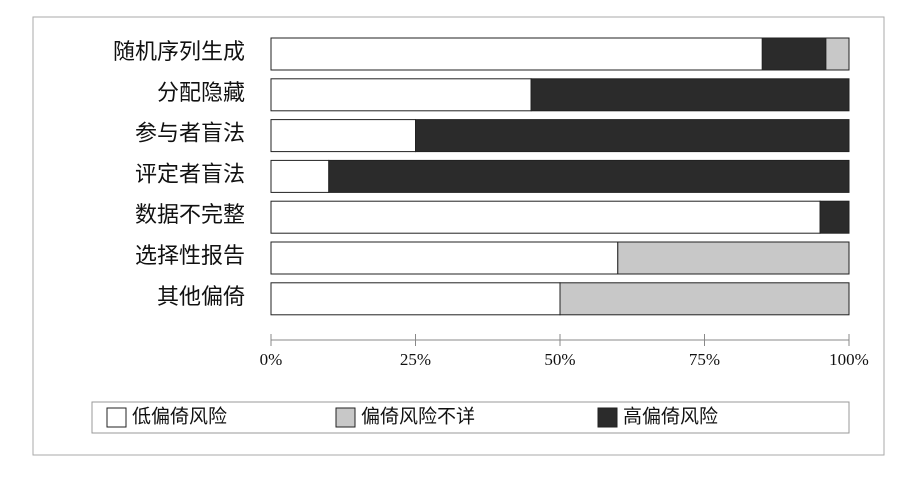  I want to click on legend-label: 高偏倚风险, so click(670, 416).